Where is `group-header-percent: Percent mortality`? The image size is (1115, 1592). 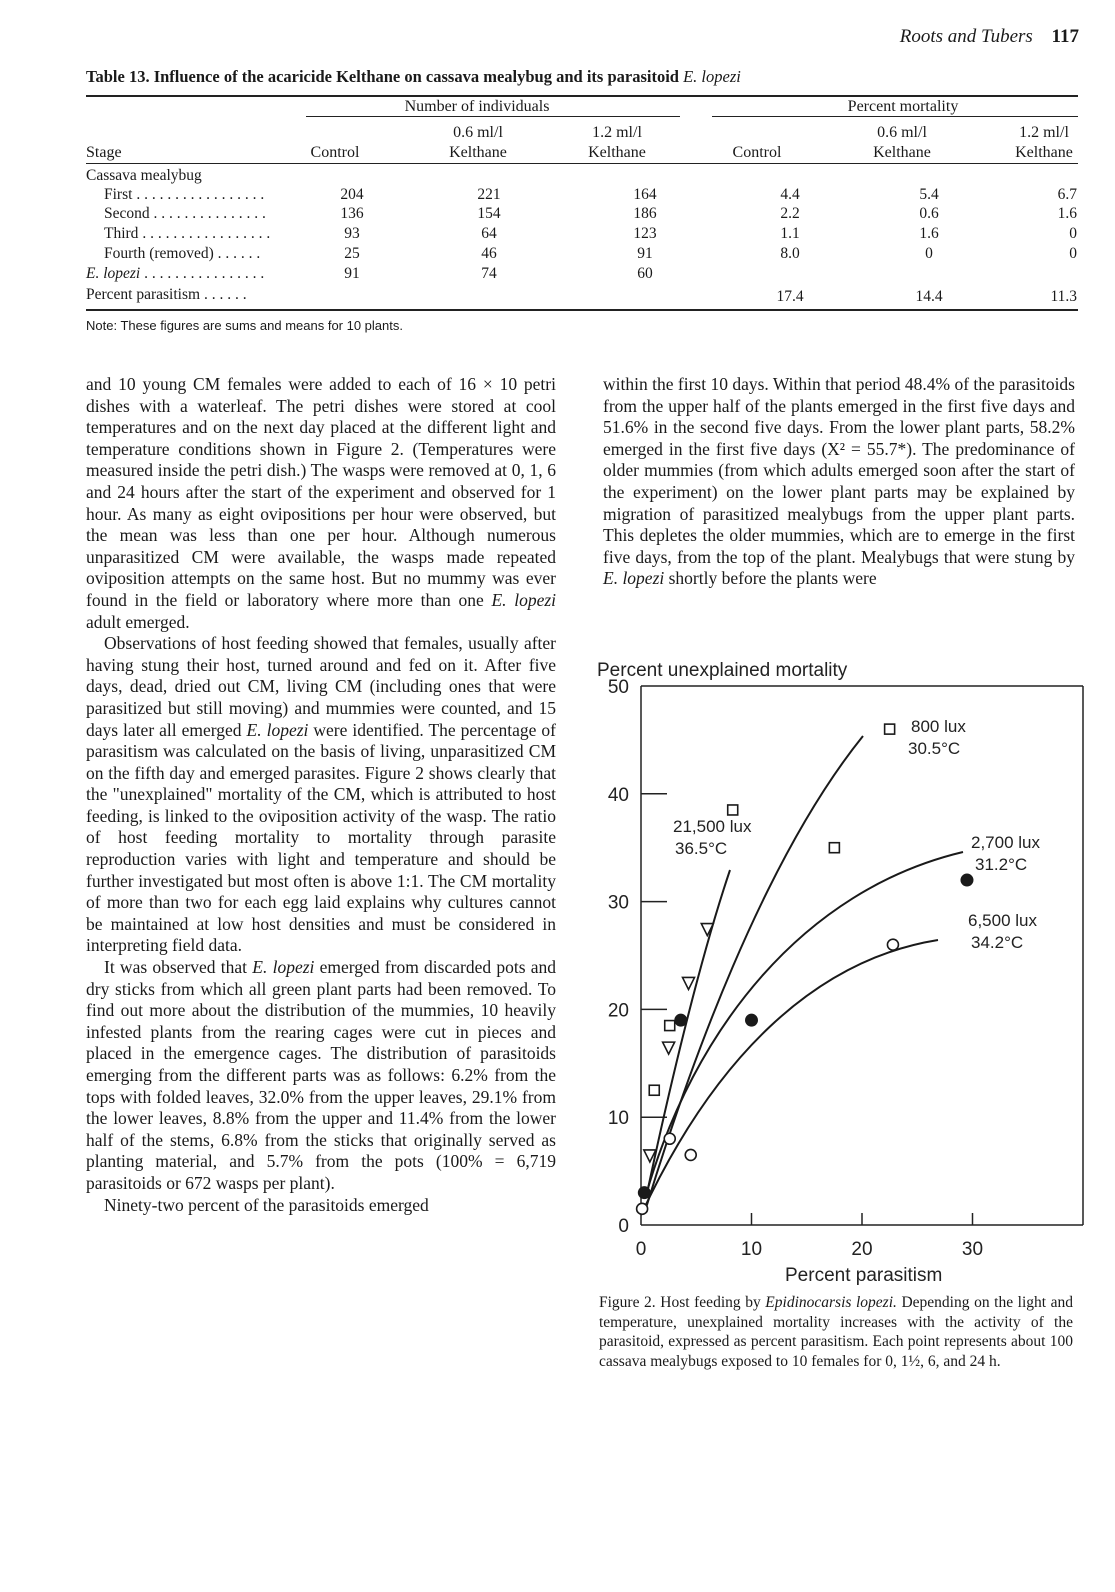
group-header-percent: Percent mortality is located at coordinates (903, 106).